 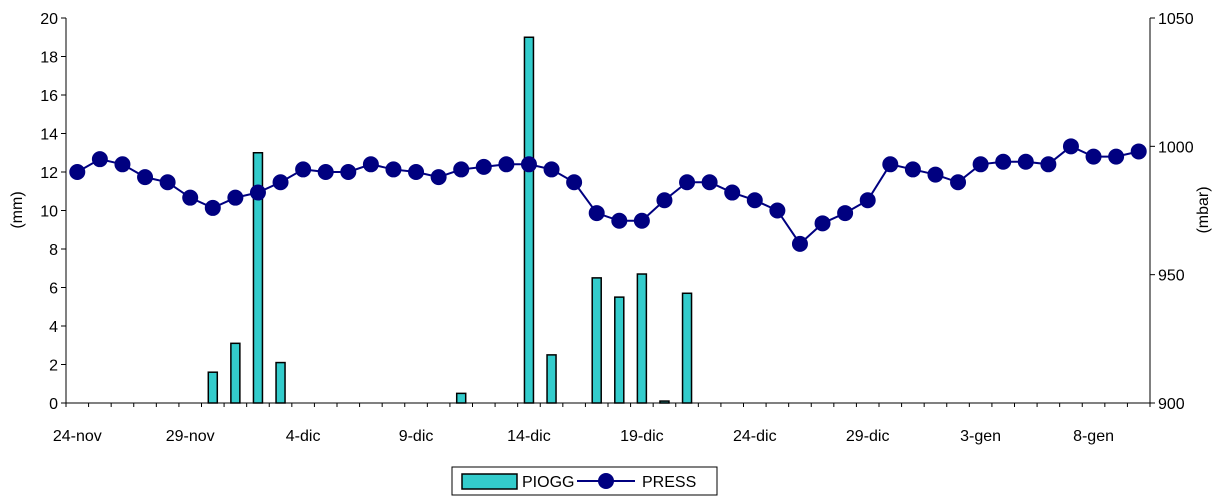 What do you see at coordinates (1093, 436) in the screenshot?
I see `x-tick-label: 8-gen` at bounding box center [1093, 436].